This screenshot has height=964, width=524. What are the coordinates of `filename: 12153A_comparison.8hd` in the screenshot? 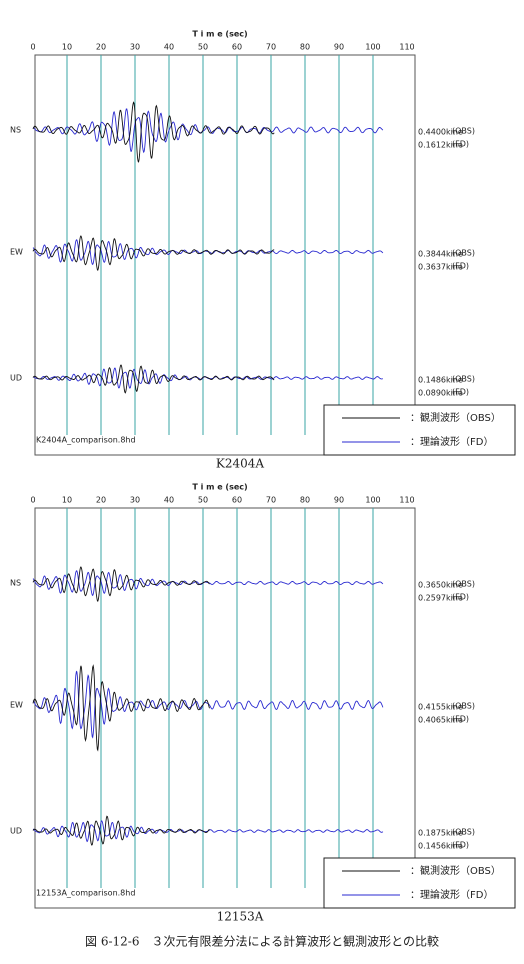 It's located at (85, 893).